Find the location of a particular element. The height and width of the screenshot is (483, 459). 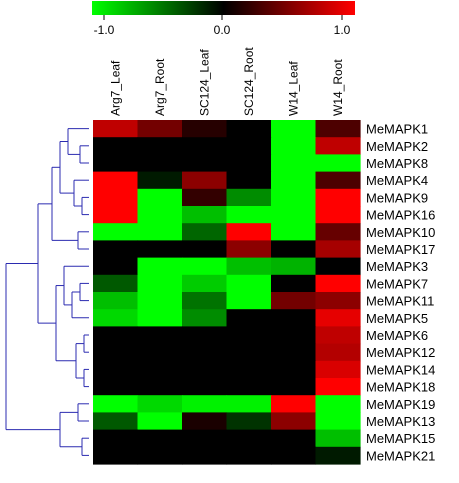

heatmap-cell-MeMAPK6-W14_Leaf is located at coordinates (294, 335).